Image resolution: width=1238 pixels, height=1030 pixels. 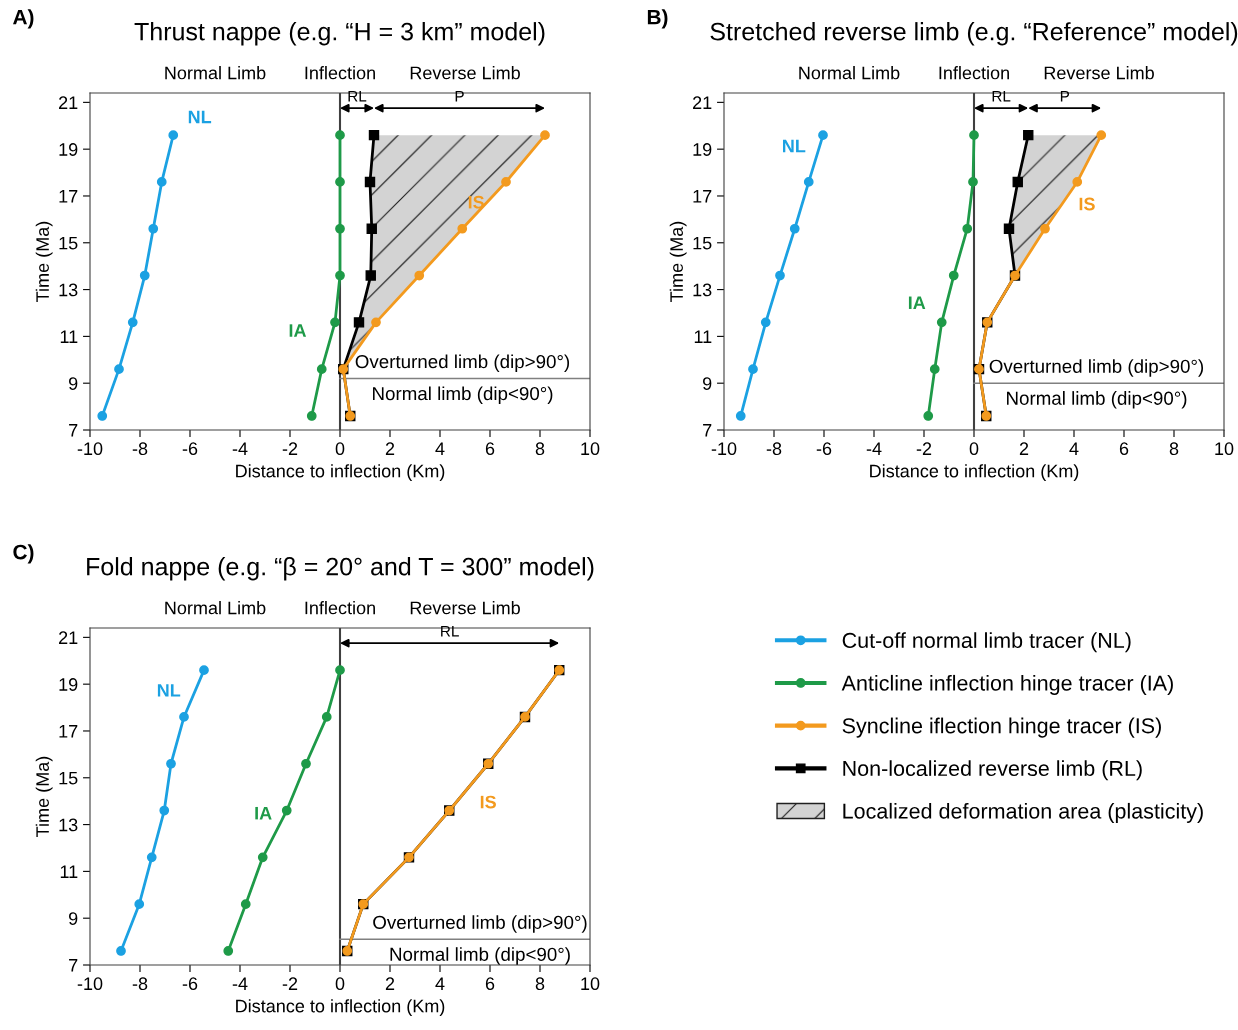 I want to click on legend-label: Non-localized reverse limb (RL), so click(x=992, y=770).